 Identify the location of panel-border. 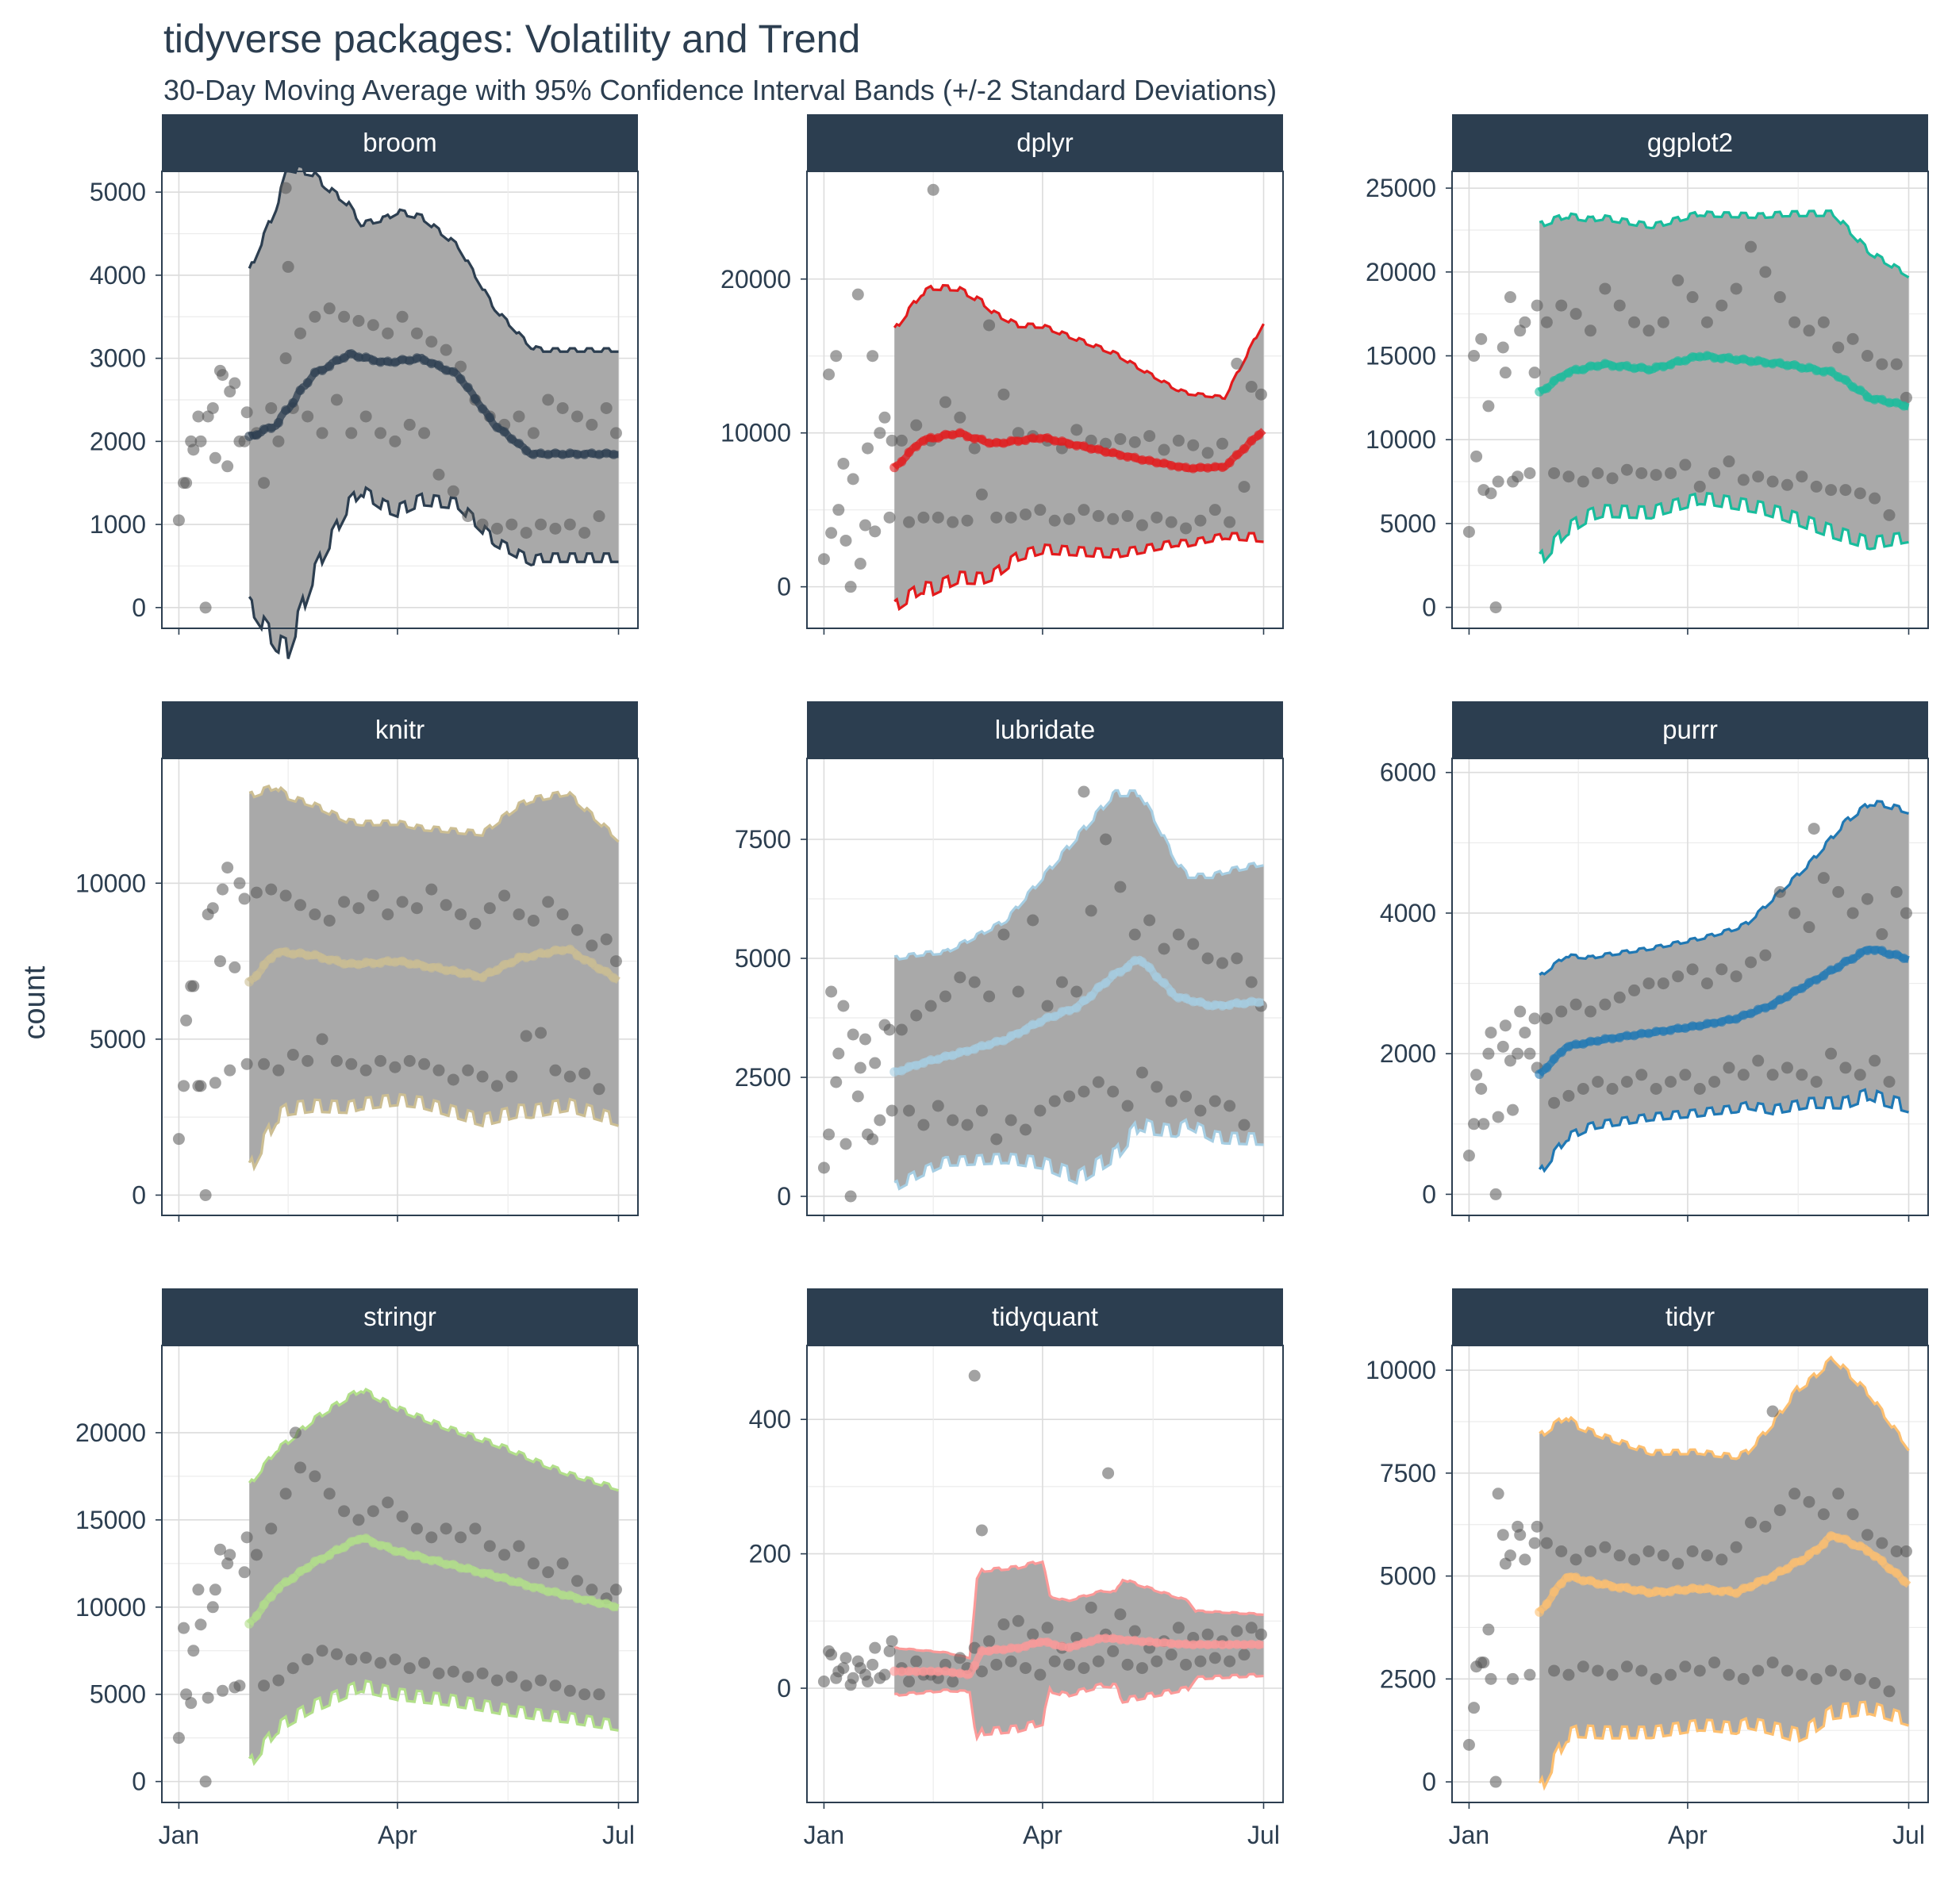
(1045, 400).